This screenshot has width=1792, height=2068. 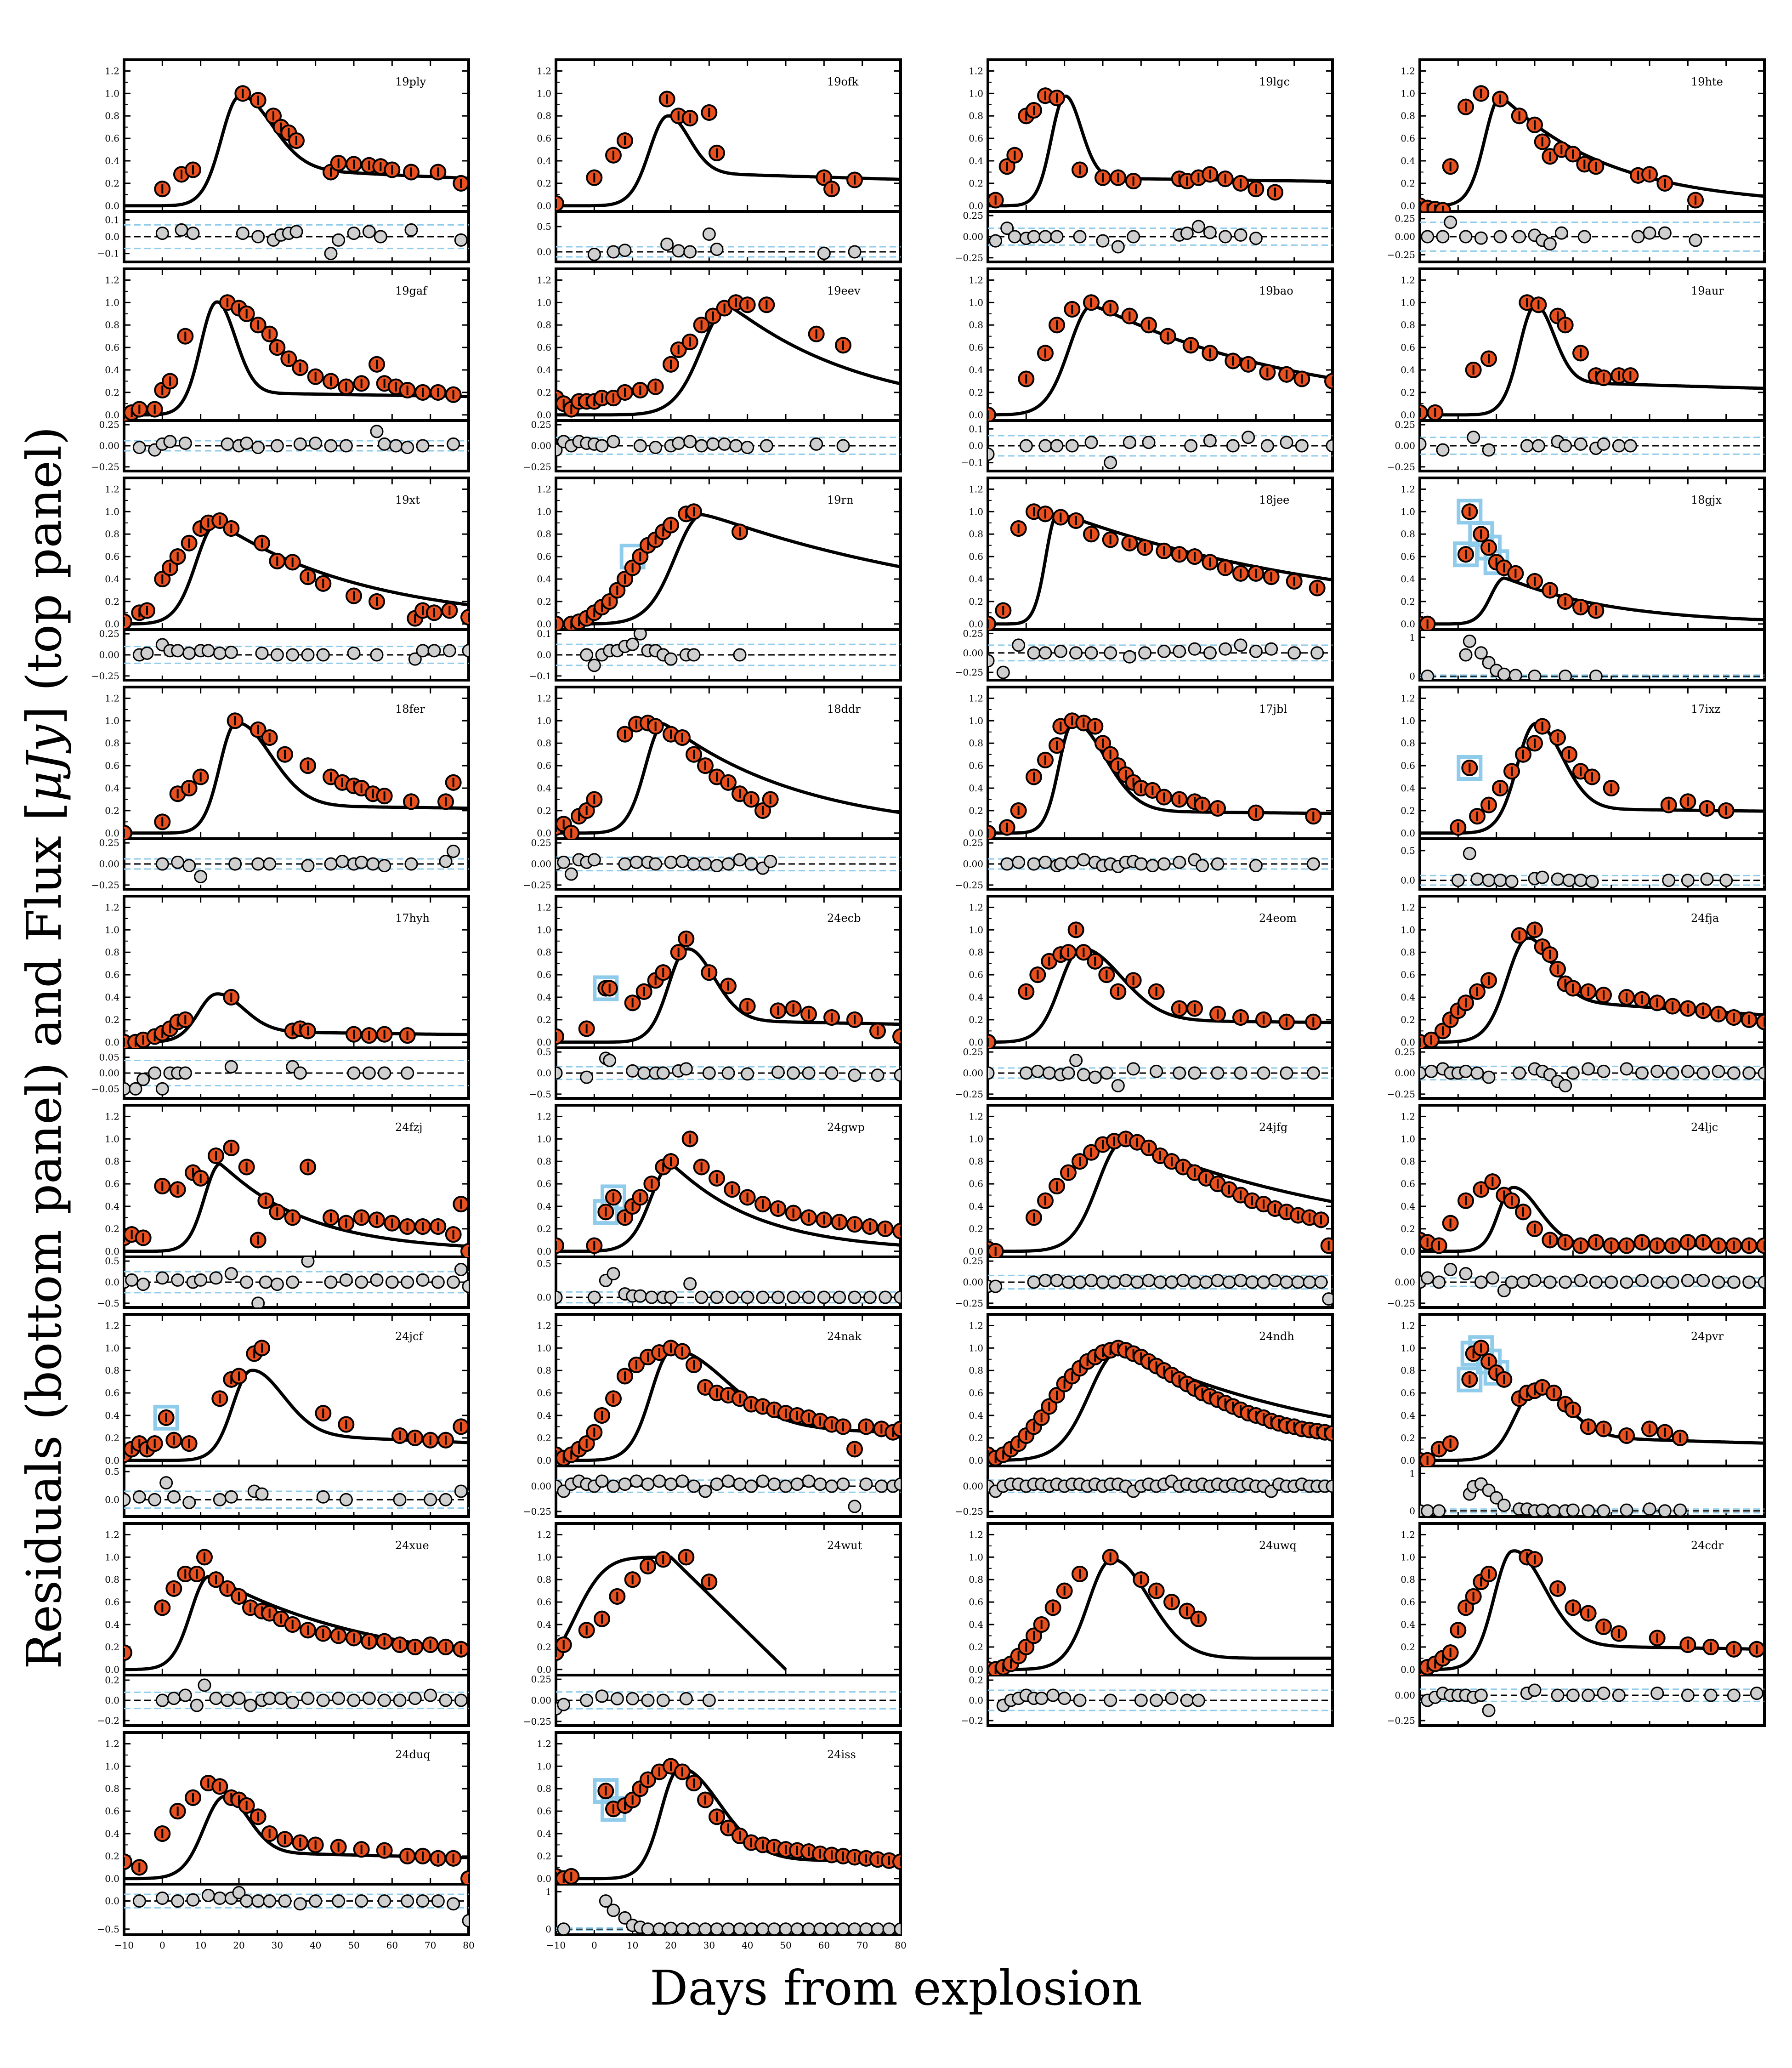 What do you see at coordinates (112, 1680) in the screenshot?
I see `res-tick-label: 0.2` at bounding box center [112, 1680].